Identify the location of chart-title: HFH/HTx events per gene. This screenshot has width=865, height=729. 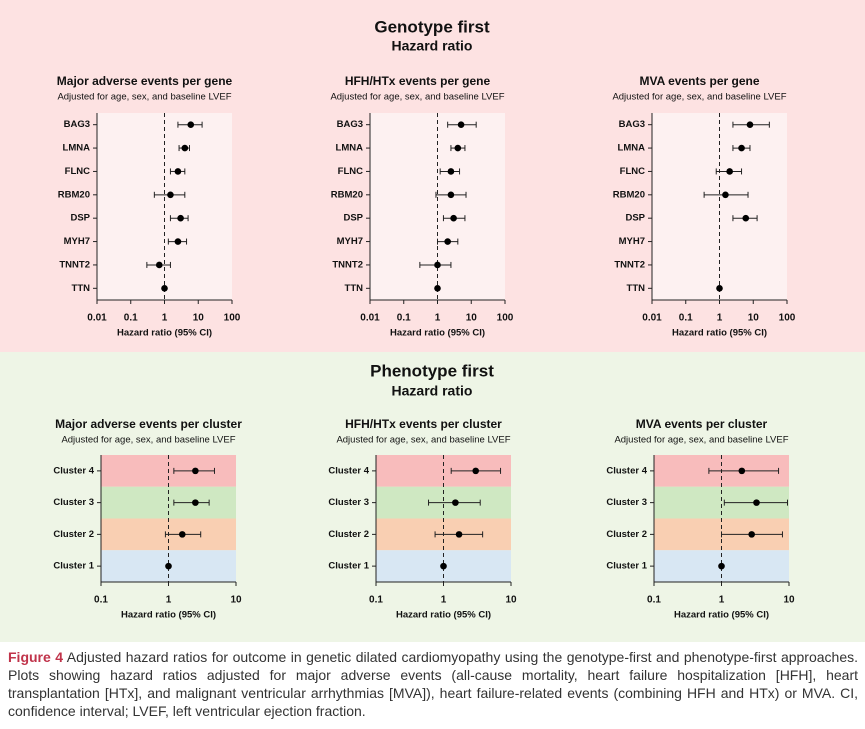
(418, 81).